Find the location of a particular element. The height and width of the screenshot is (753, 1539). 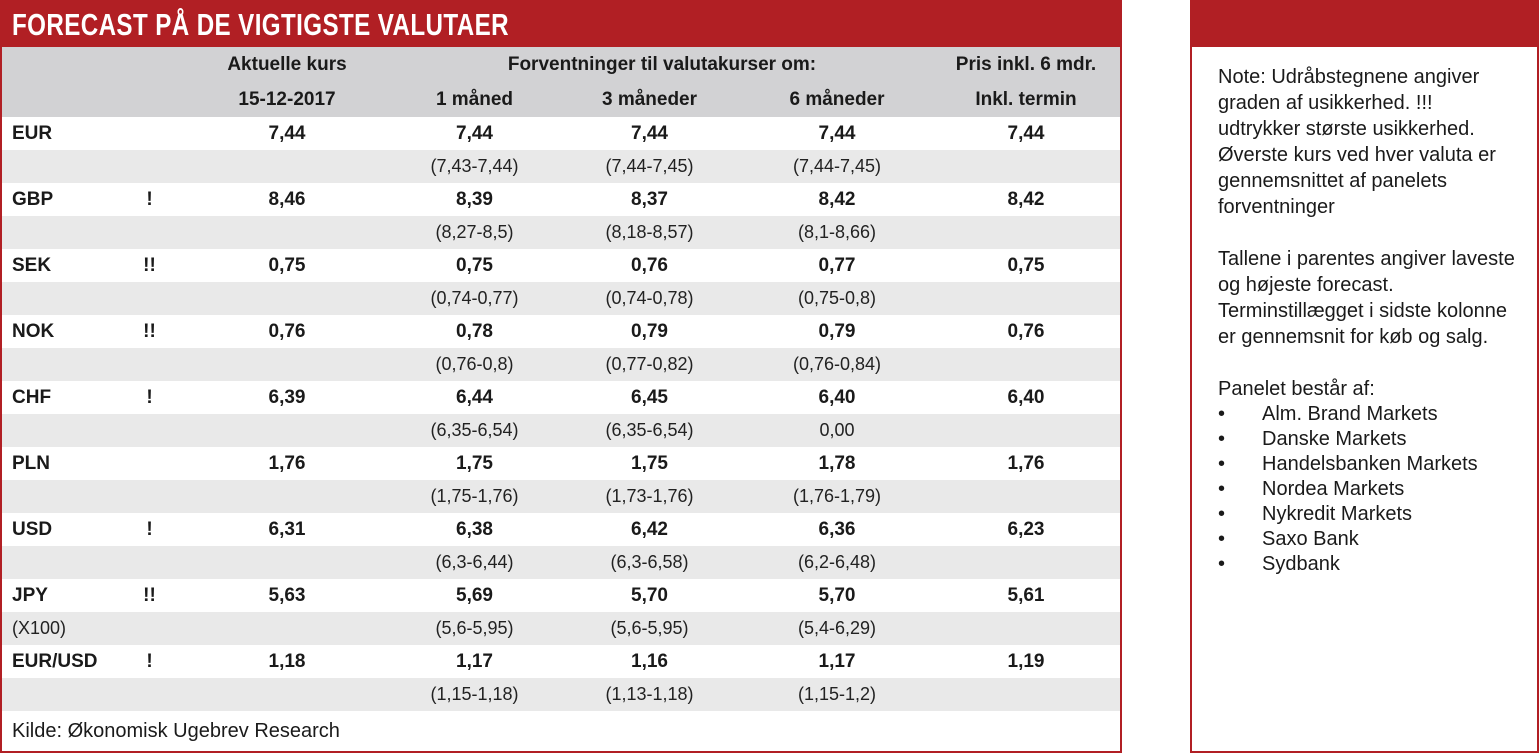

currency-label: GBP is located at coordinates (33, 199).